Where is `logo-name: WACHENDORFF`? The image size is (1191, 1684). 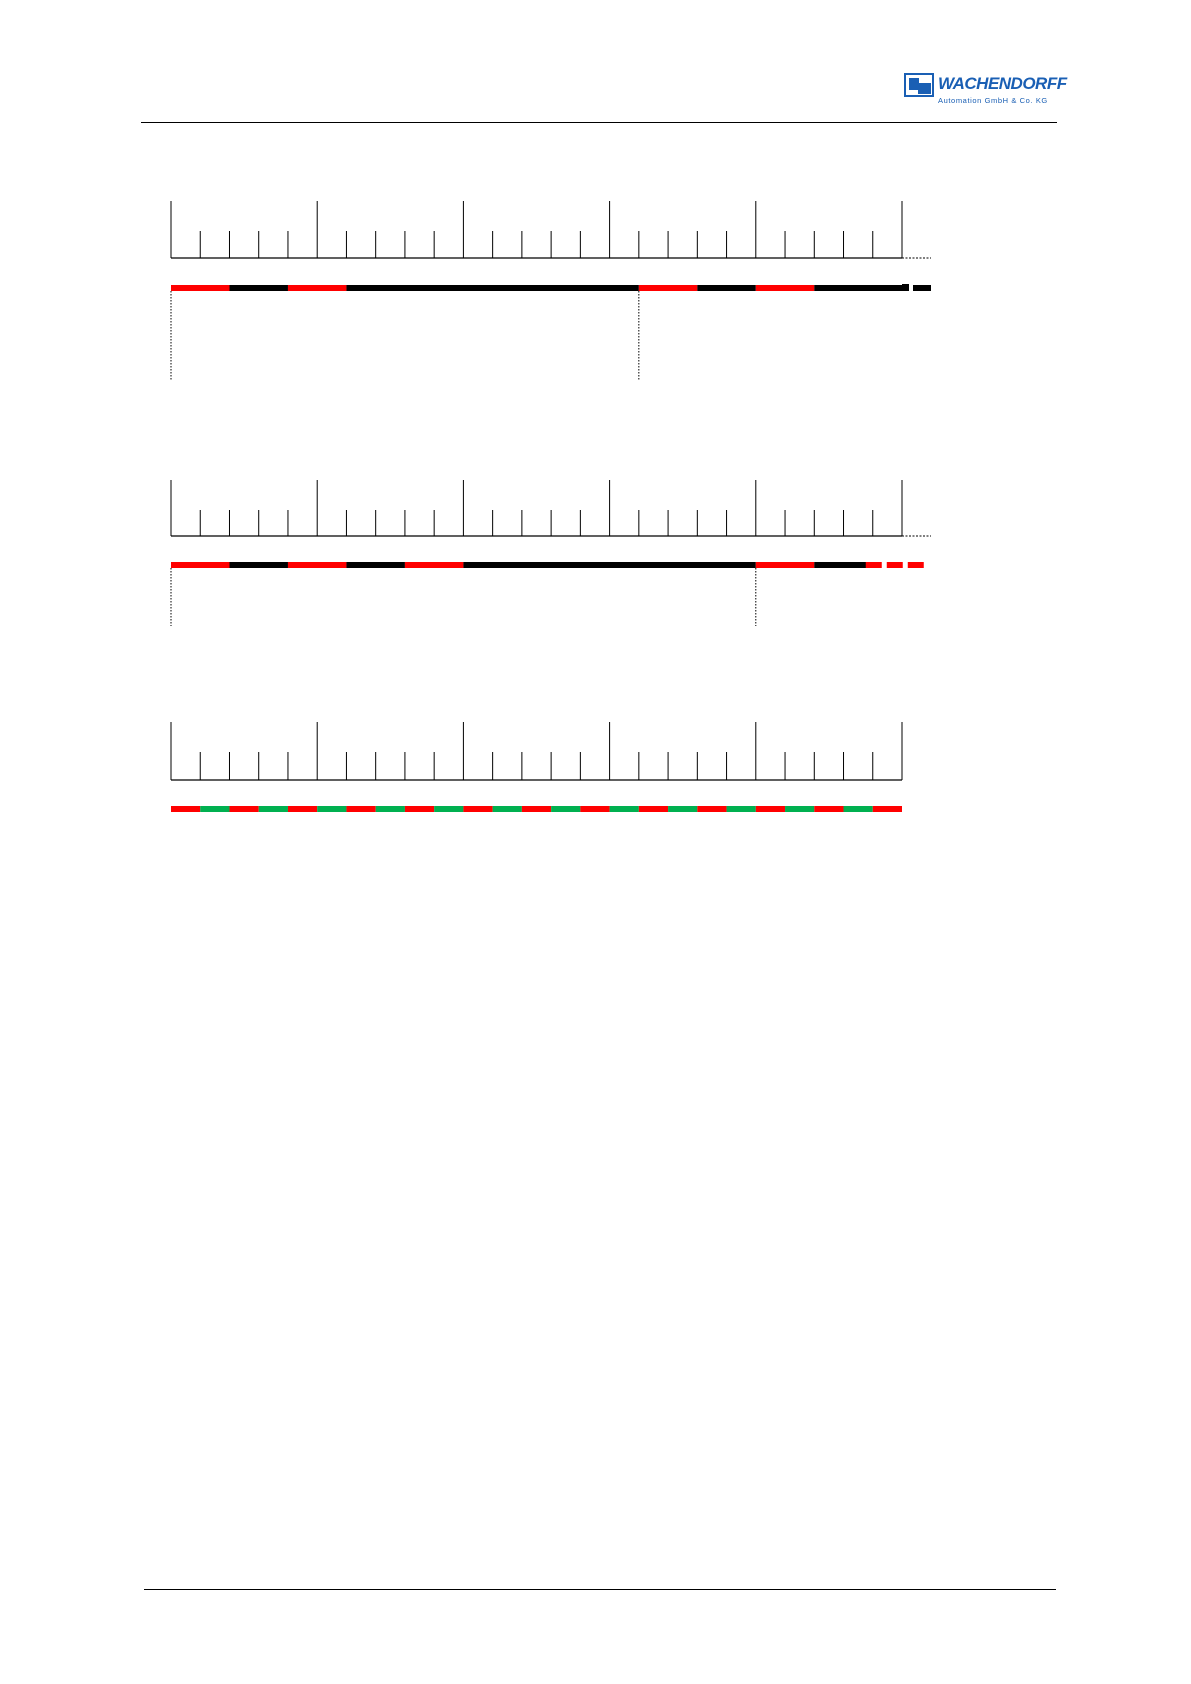
logo-name: WACHENDORFF is located at coordinates (1002, 83).